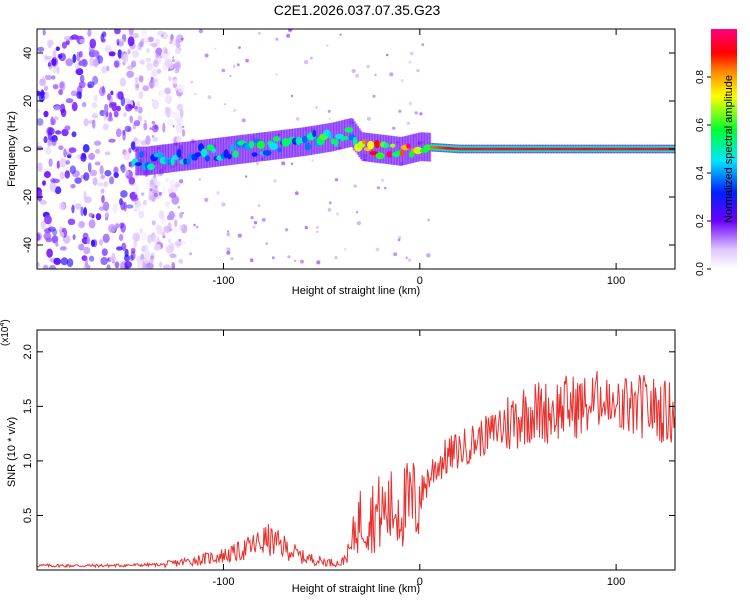  Describe the element at coordinates (28, 101) in the screenshot. I see `heatmap-y-tick-label: 20` at that location.